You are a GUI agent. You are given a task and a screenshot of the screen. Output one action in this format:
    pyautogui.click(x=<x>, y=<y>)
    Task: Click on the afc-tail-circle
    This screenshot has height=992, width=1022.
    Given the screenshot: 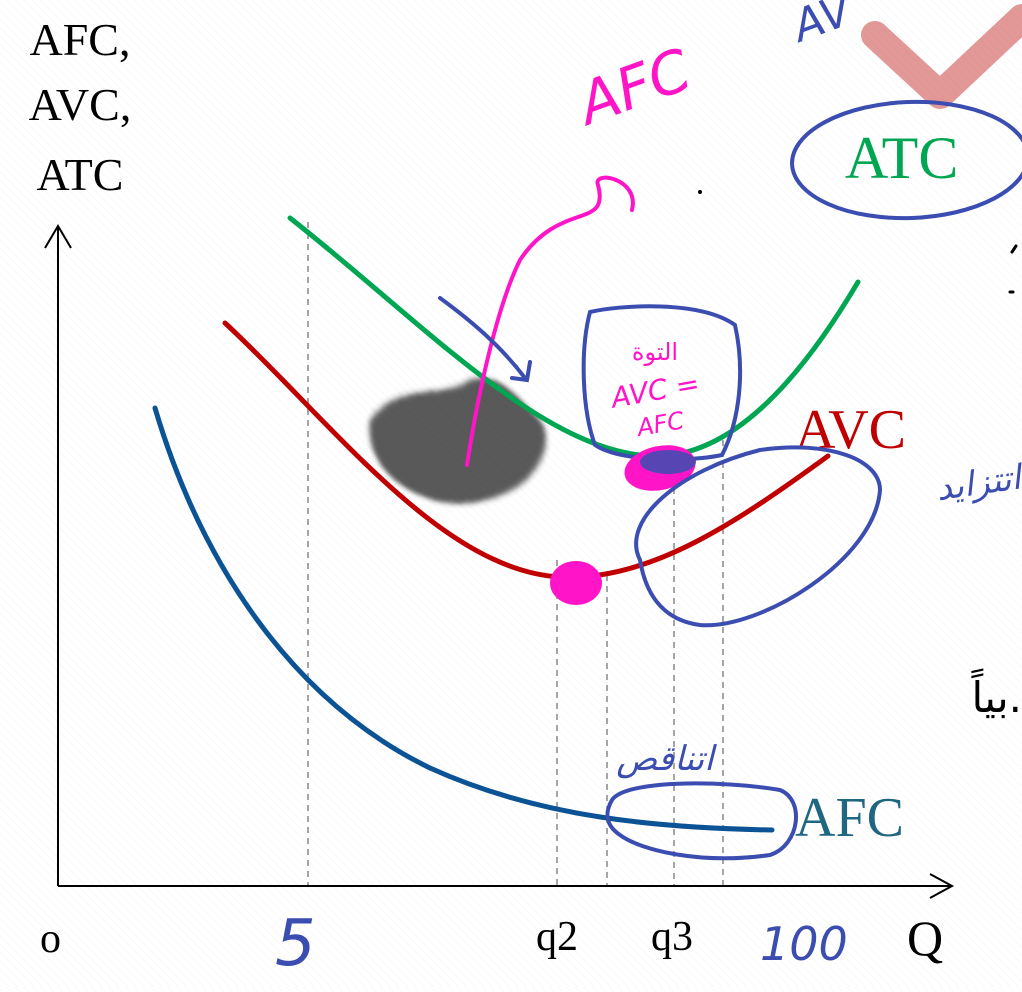 What is the action you would take?
    pyautogui.click(x=701, y=821)
    